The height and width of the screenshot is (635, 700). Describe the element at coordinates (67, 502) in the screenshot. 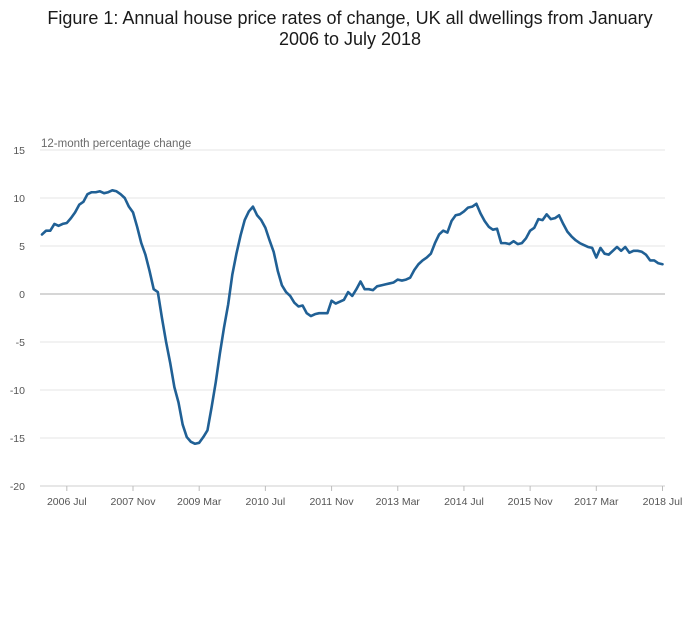

I see `x-tick-label: 2006 Jul` at that location.